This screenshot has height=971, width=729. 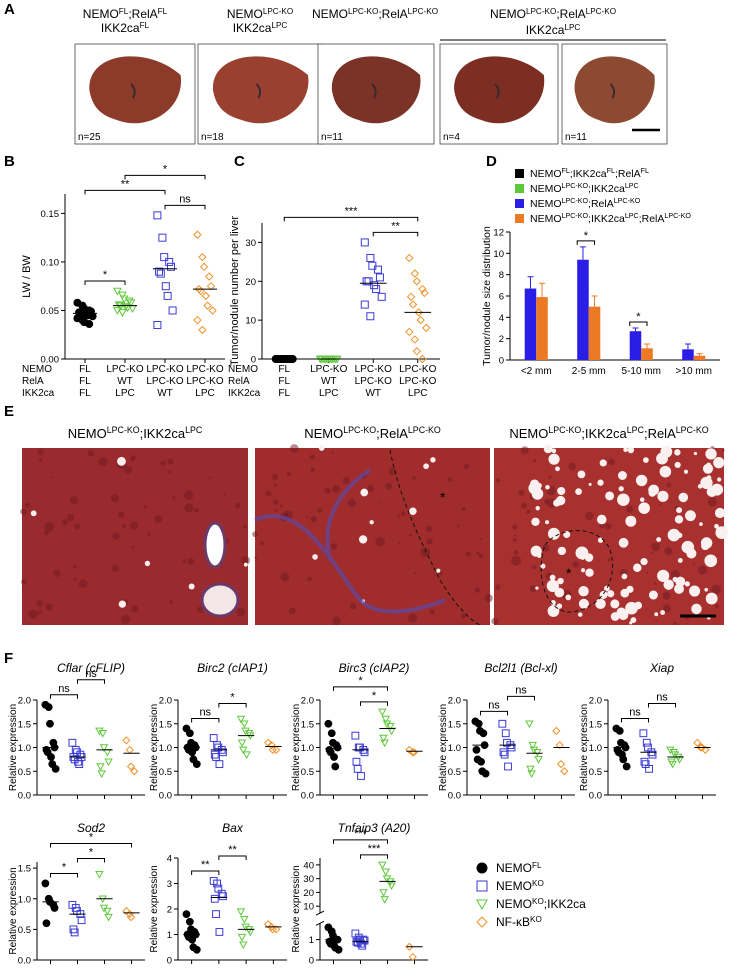 What do you see at coordinates (24, 899) in the screenshot?
I see `y-tick-label: 1.0` at bounding box center [24, 899].